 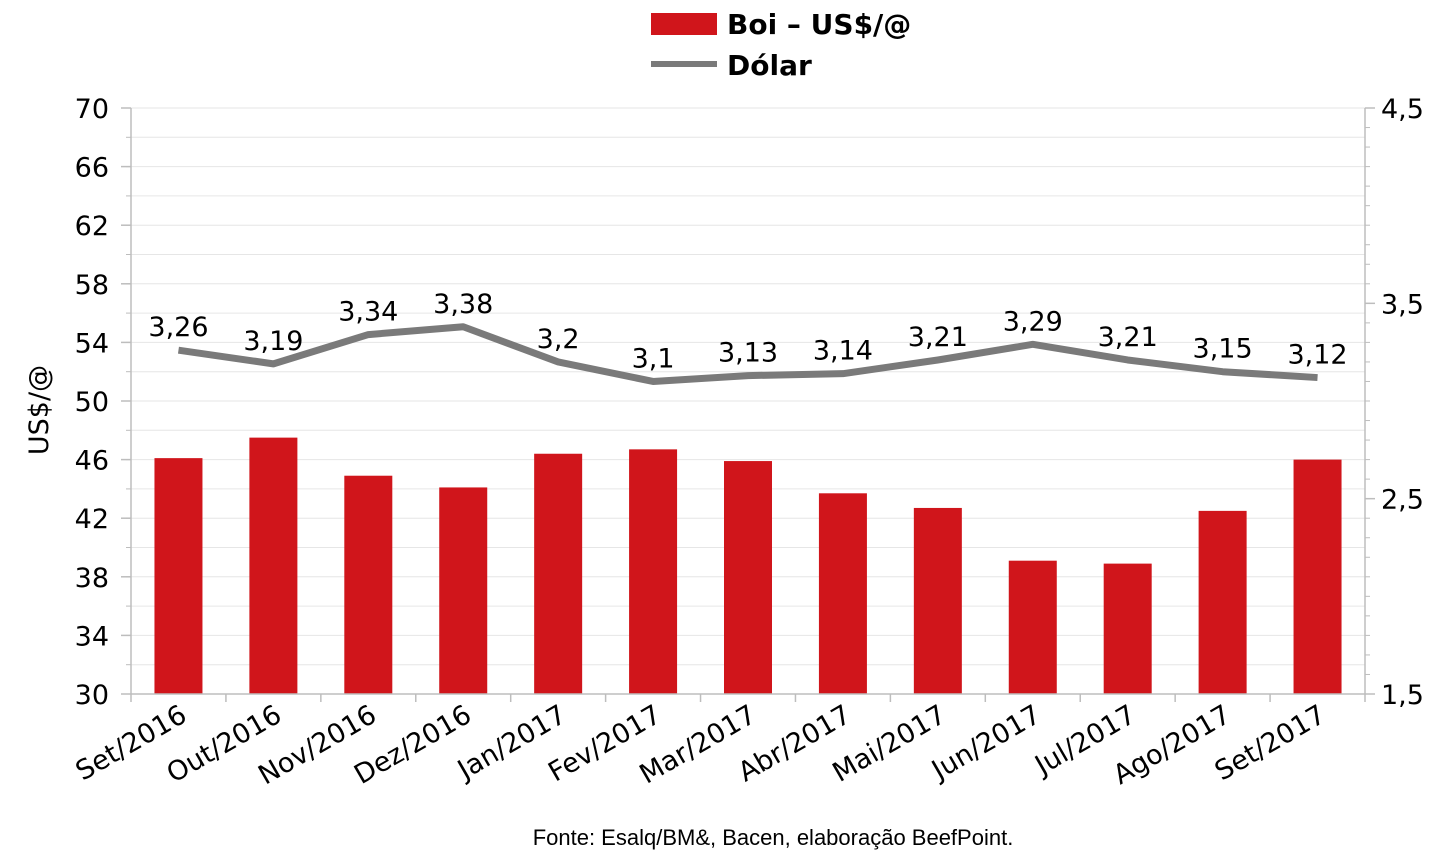 I want to click on y-tick-label: 30, so click(x=92, y=695).